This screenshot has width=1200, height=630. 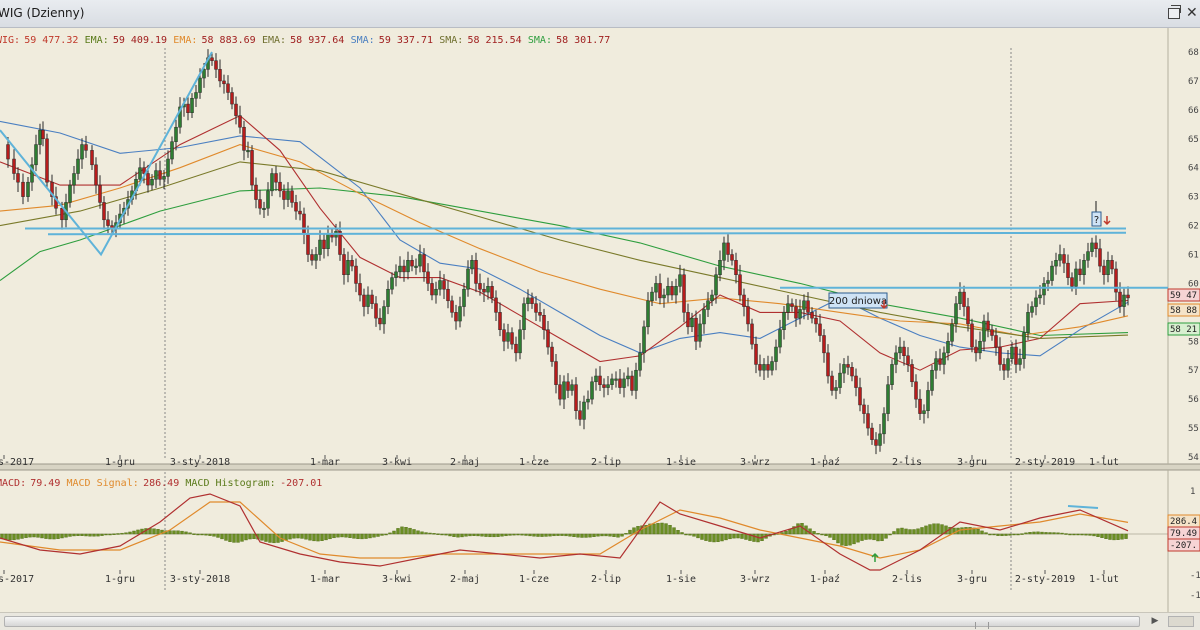 What do you see at coordinates (534, 462) in the screenshot?
I see `x-axis-tick-label: 1-cze` at bounding box center [534, 462].